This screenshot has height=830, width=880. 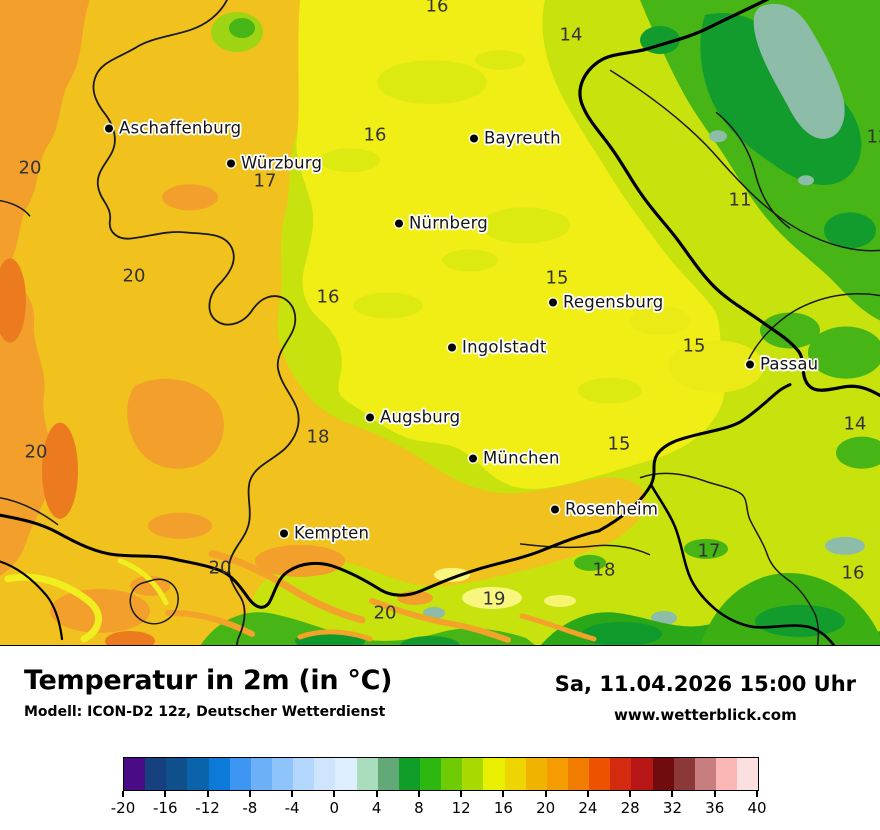 I want to click on colorbar-tick-label: 24, so click(x=588, y=807).